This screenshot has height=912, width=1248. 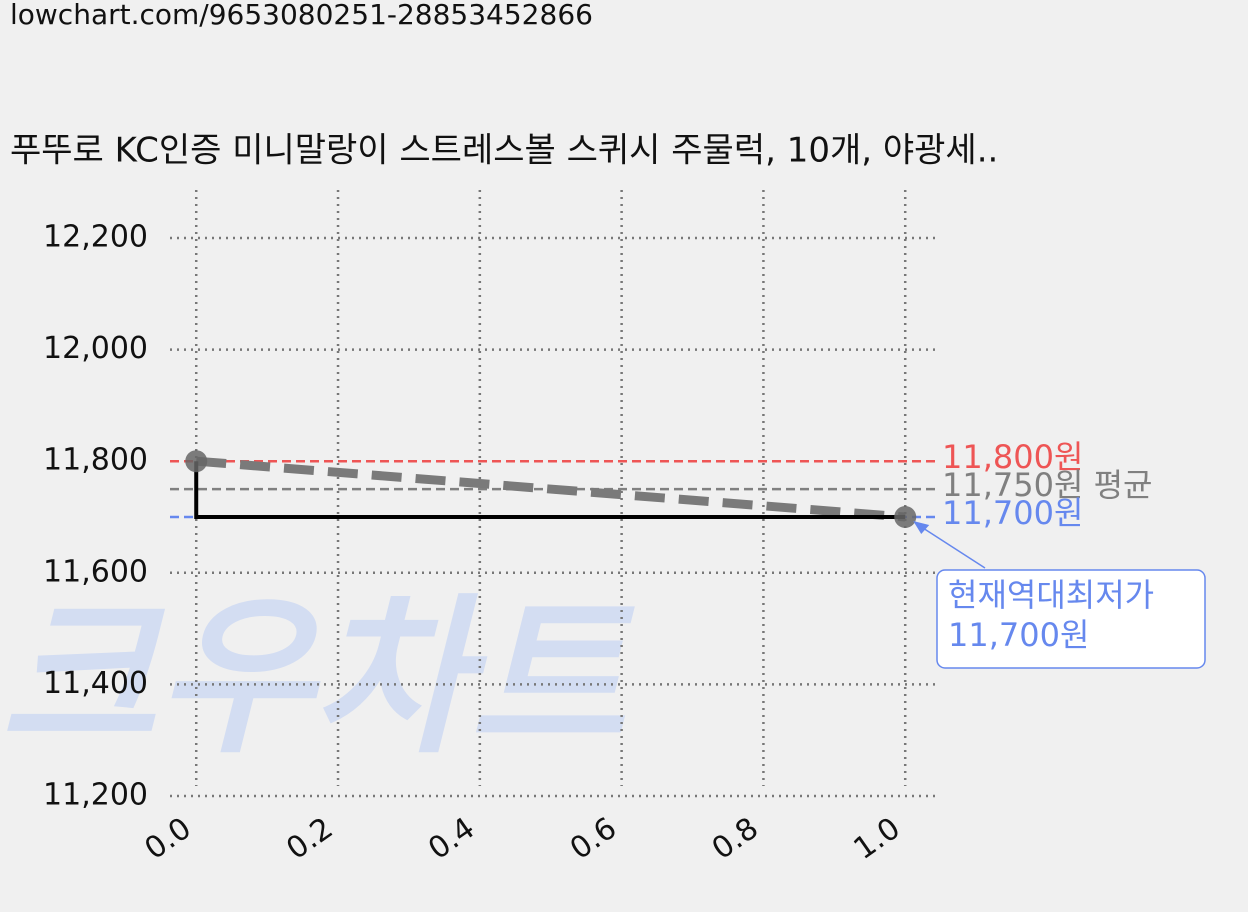 What do you see at coordinates (1012, 457) in the screenshot?
I see `reference-label: 11,800원` at bounding box center [1012, 457].